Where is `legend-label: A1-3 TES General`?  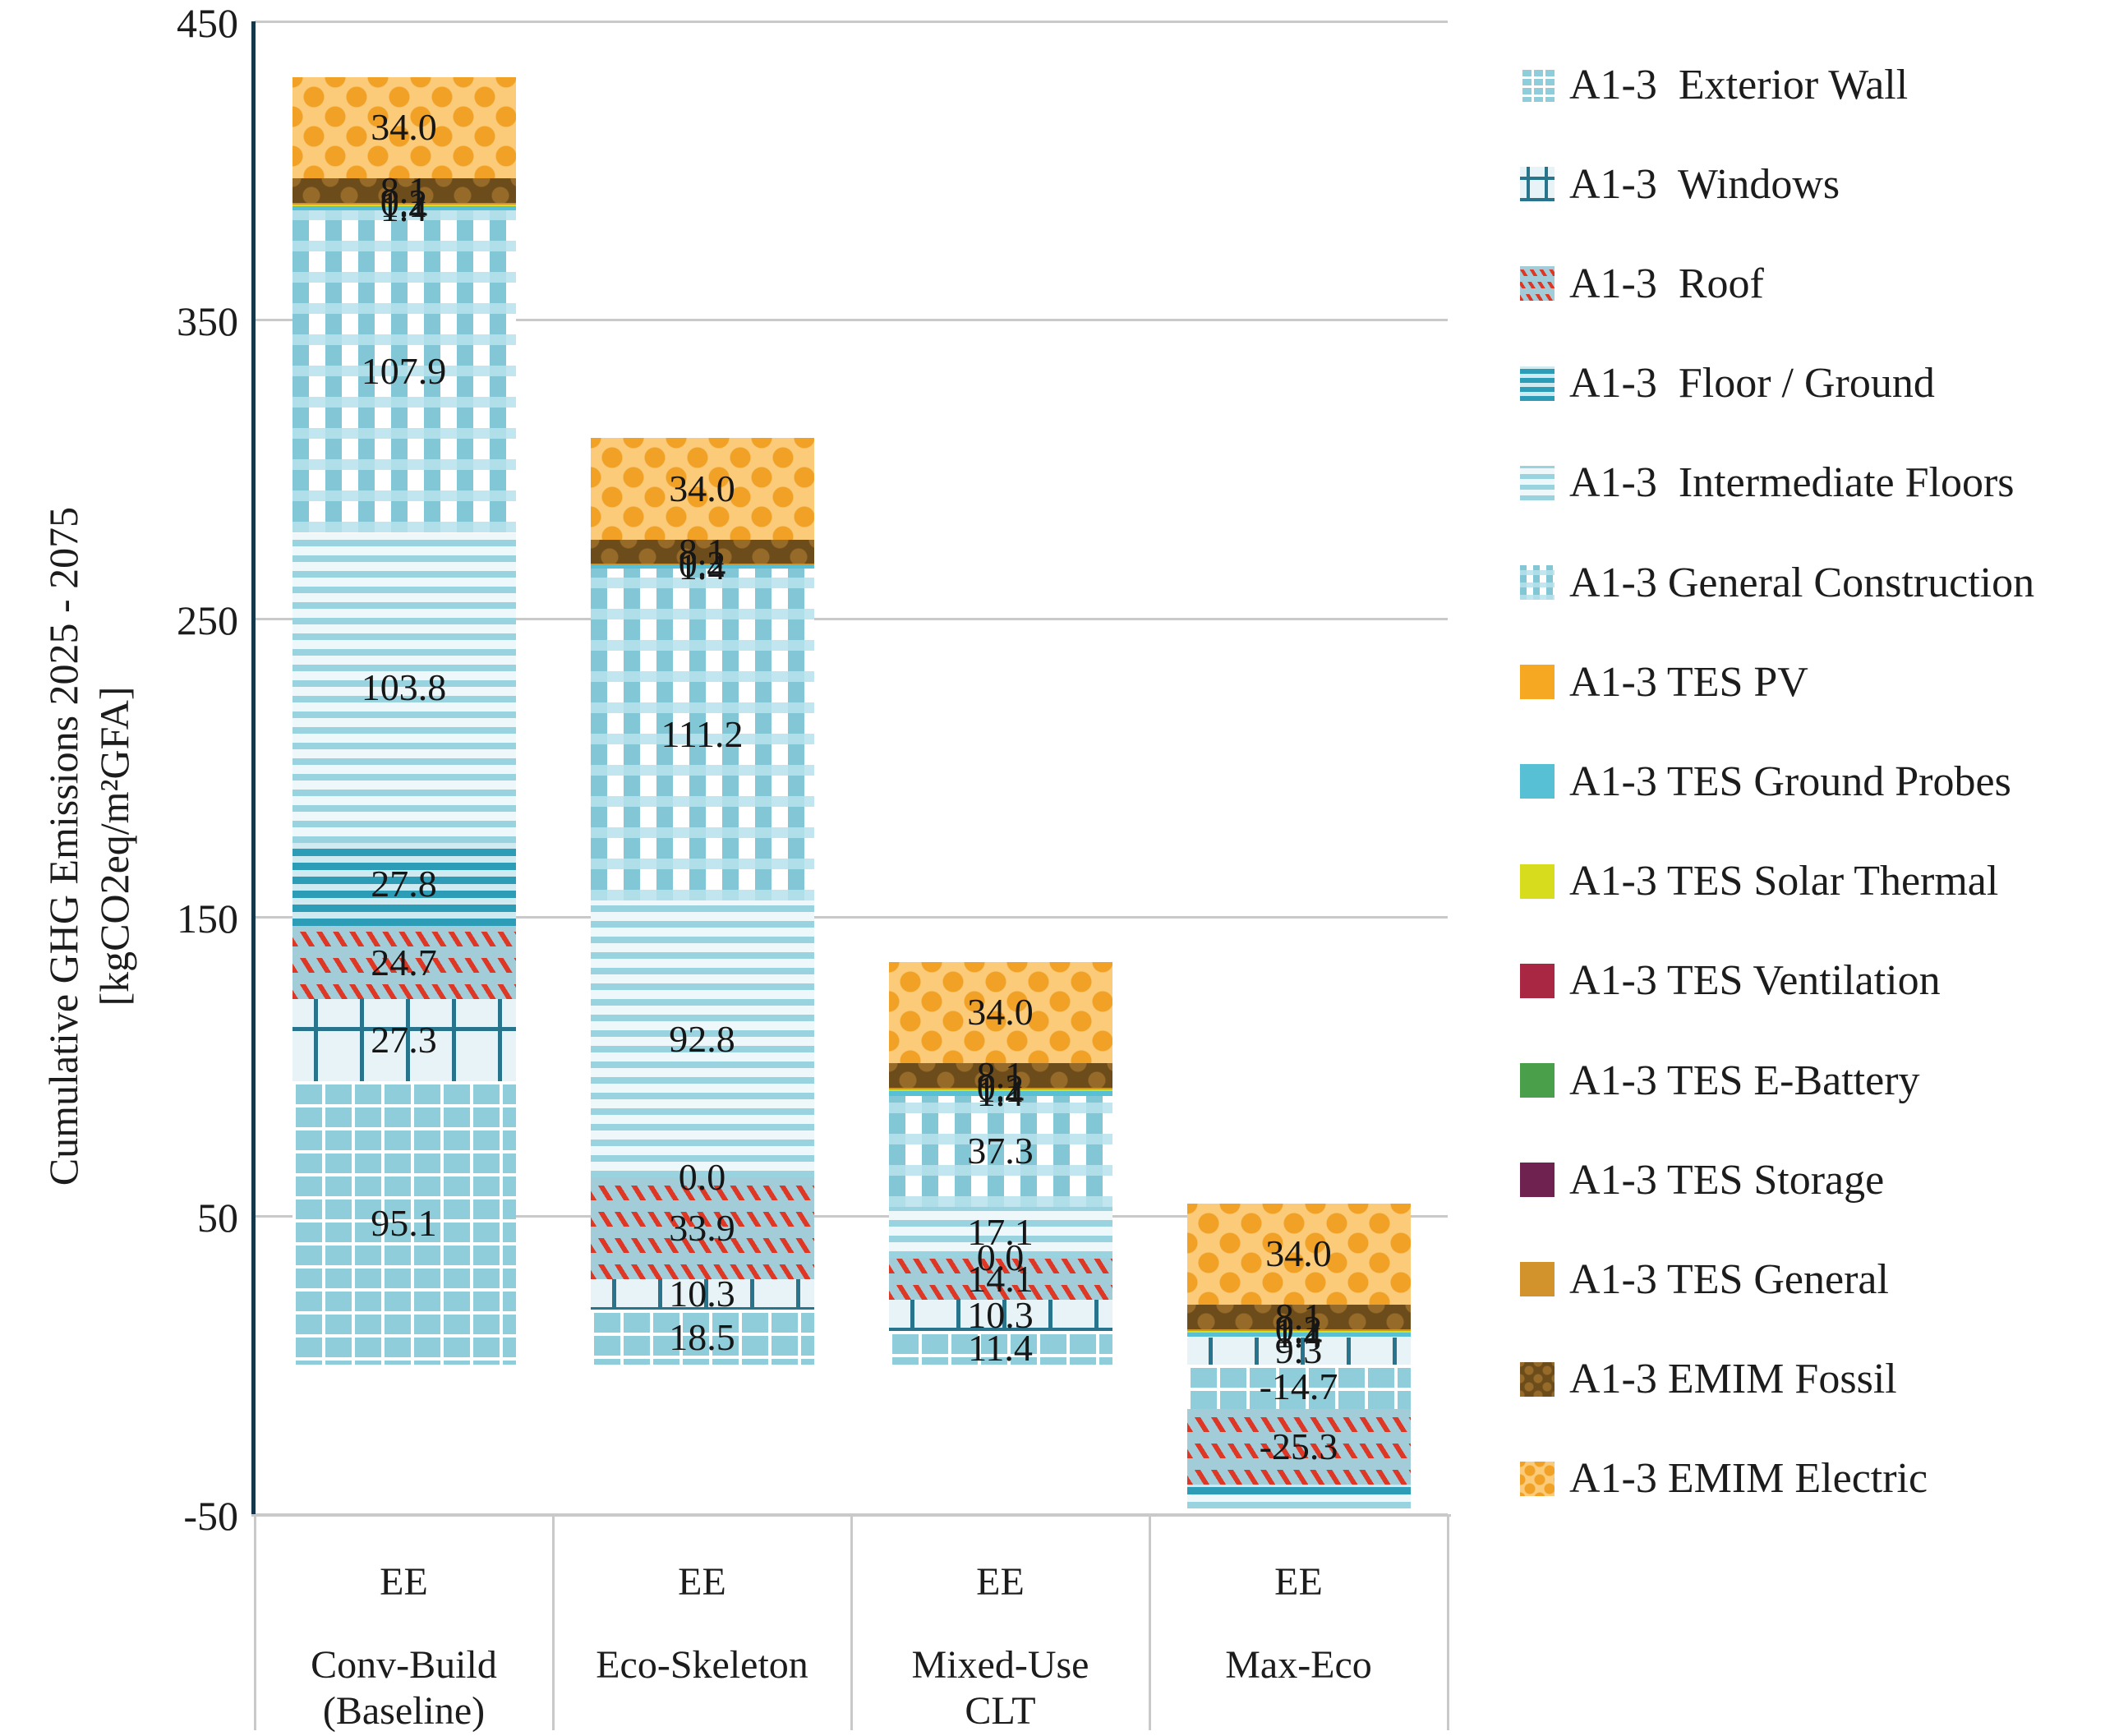
legend-label: A1-3 TES General is located at coordinates (1729, 1279).